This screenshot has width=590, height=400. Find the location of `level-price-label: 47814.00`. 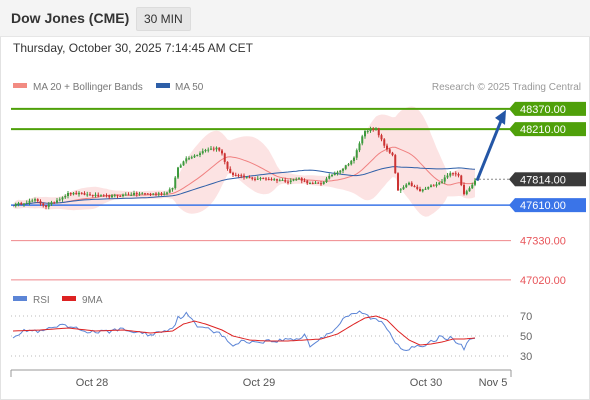

level-price-label: 47814.00 is located at coordinates (543, 180).